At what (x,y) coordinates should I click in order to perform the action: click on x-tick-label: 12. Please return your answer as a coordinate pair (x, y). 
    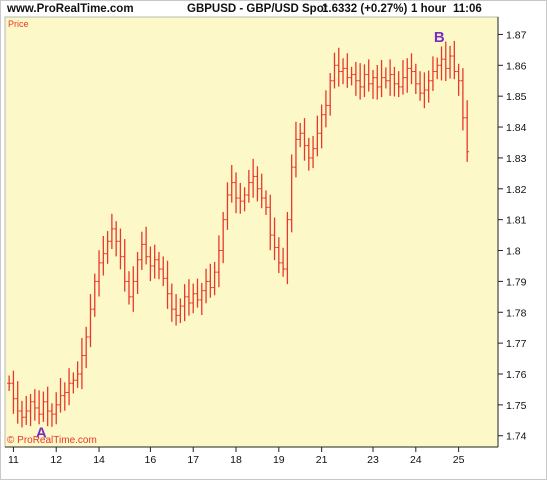
    Looking at the image, I should click on (56, 460).